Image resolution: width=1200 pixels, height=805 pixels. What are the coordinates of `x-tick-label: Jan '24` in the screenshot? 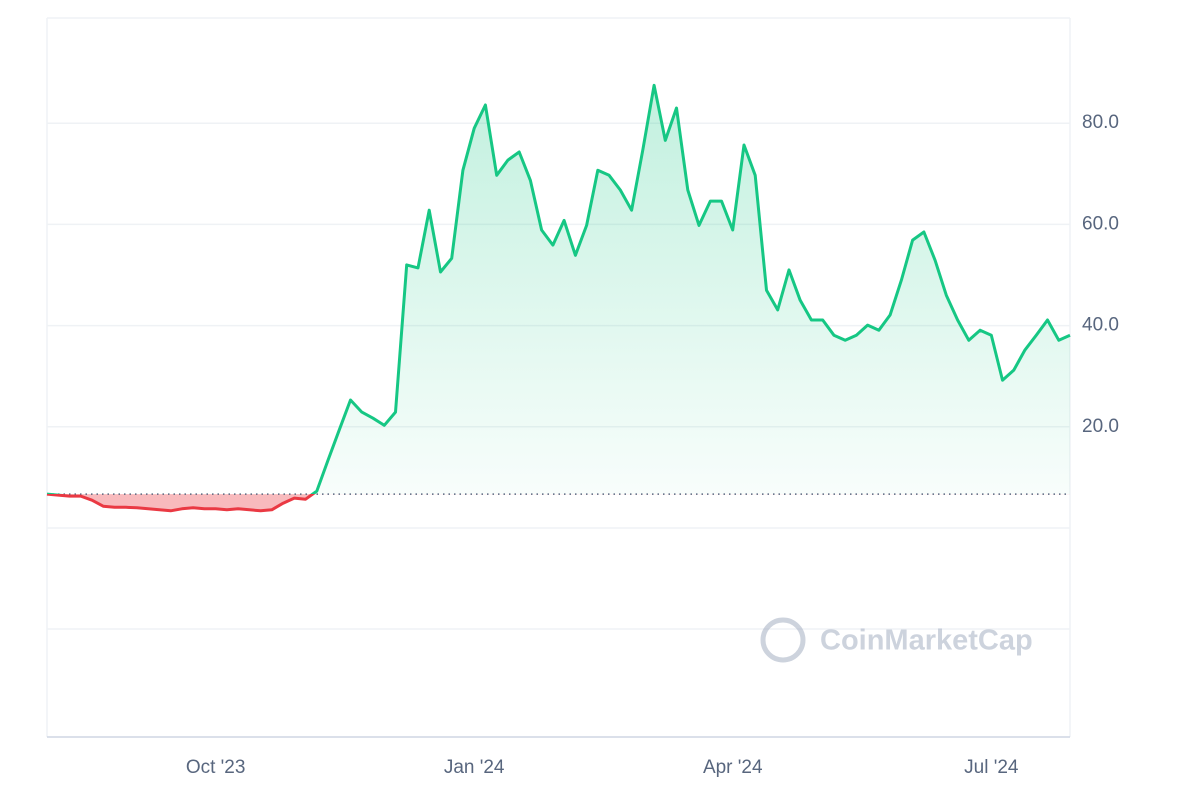 It's located at (474, 767).